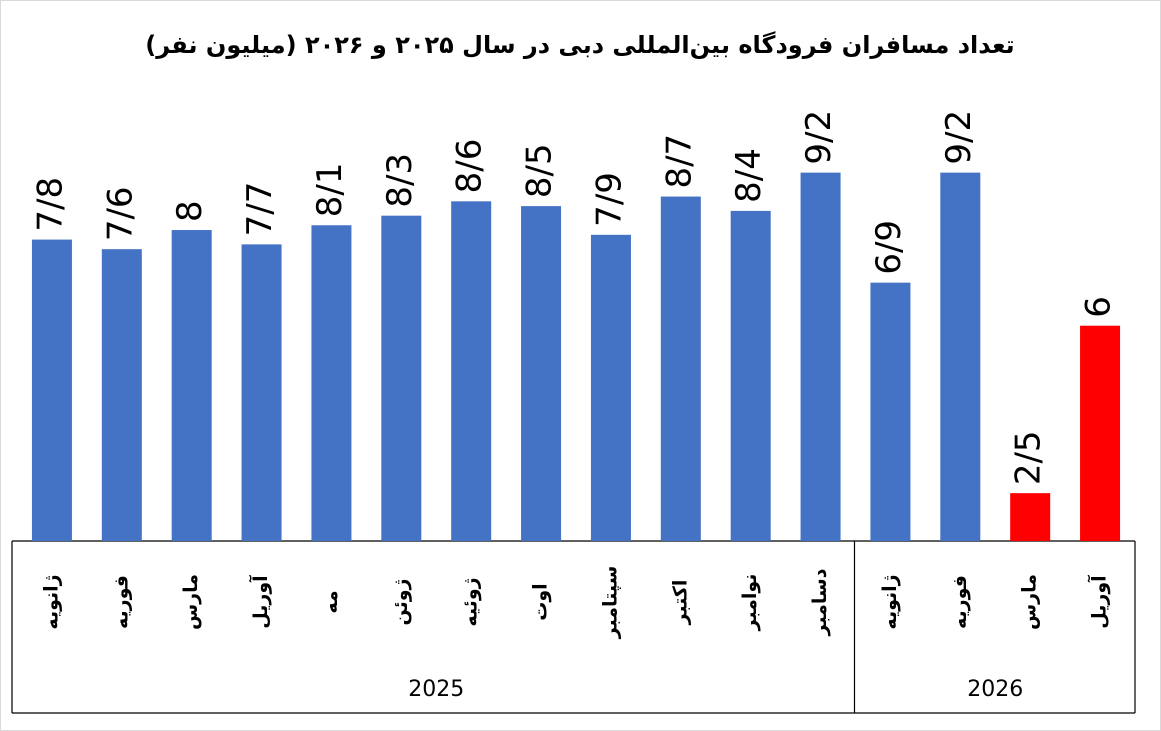  Describe the element at coordinates (436, 689) in the screenshot. I see `group-label: 2025` at that location.